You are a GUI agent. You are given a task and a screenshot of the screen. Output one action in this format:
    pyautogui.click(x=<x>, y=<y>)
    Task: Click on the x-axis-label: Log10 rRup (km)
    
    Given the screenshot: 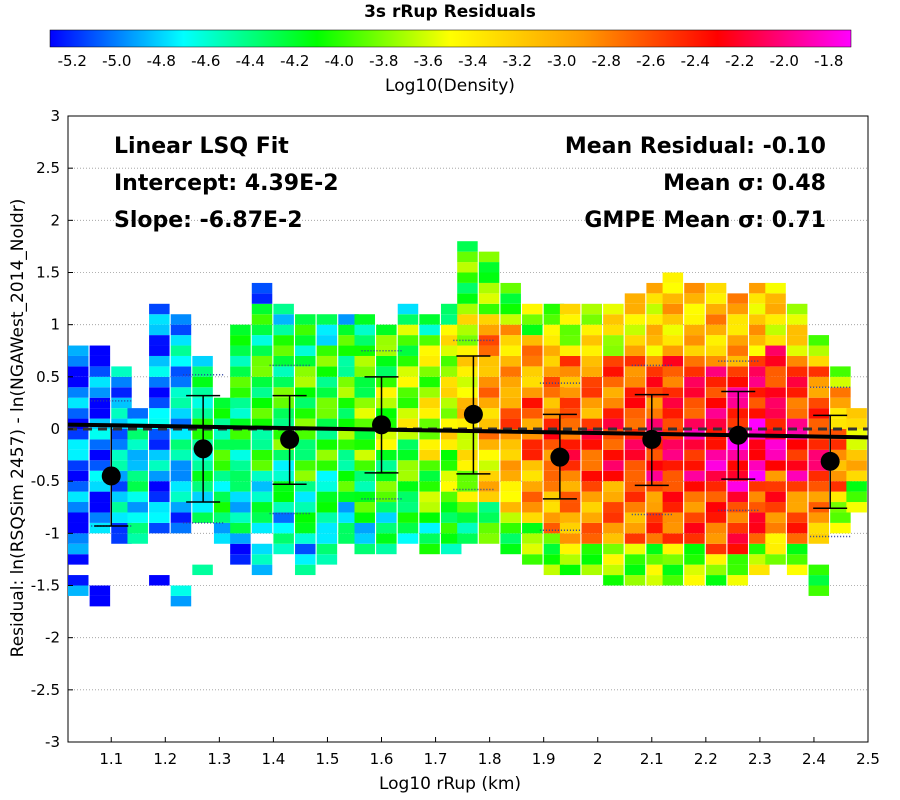 What is the action you would take?
    pyautogui.click(x=450, y=784)
    